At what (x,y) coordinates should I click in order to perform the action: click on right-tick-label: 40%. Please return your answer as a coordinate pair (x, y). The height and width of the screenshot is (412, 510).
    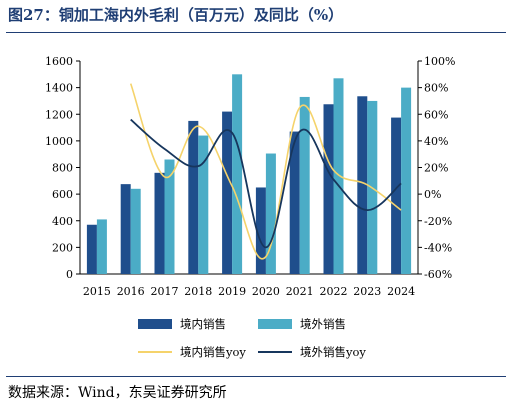
    Looking at the image, I should click on (436, 141).